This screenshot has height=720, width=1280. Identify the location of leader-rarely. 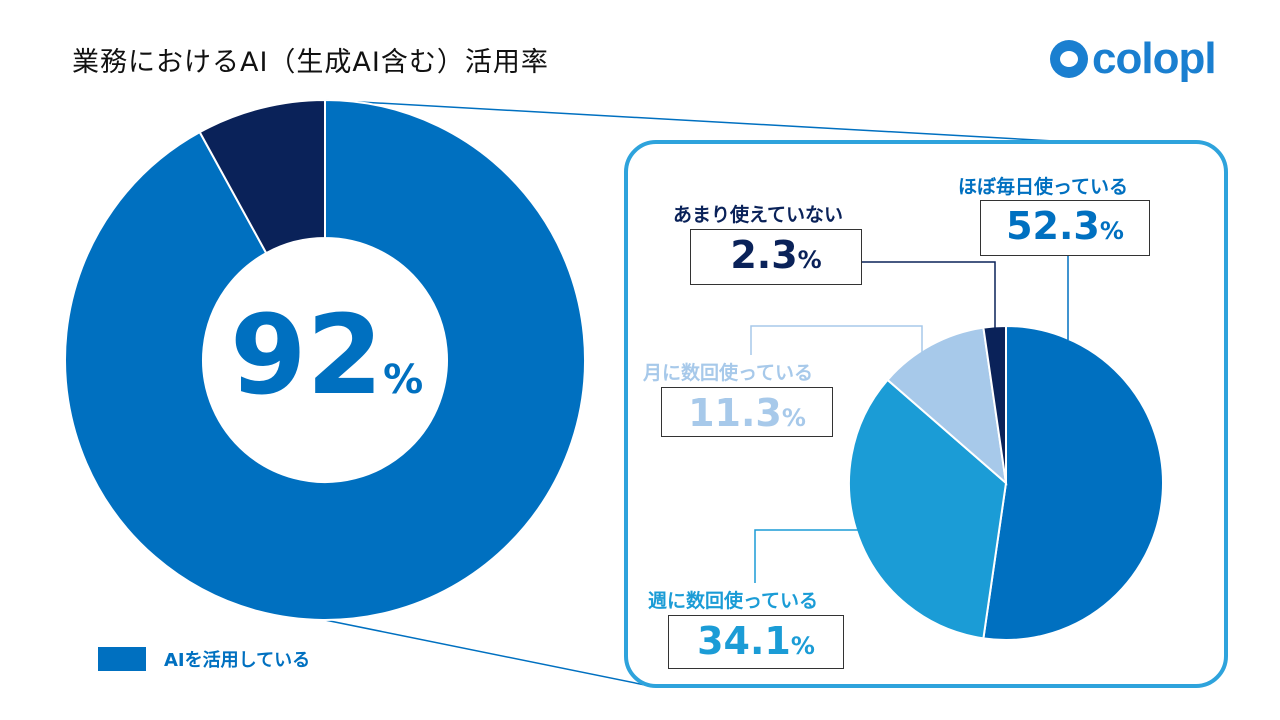
(928, 295).